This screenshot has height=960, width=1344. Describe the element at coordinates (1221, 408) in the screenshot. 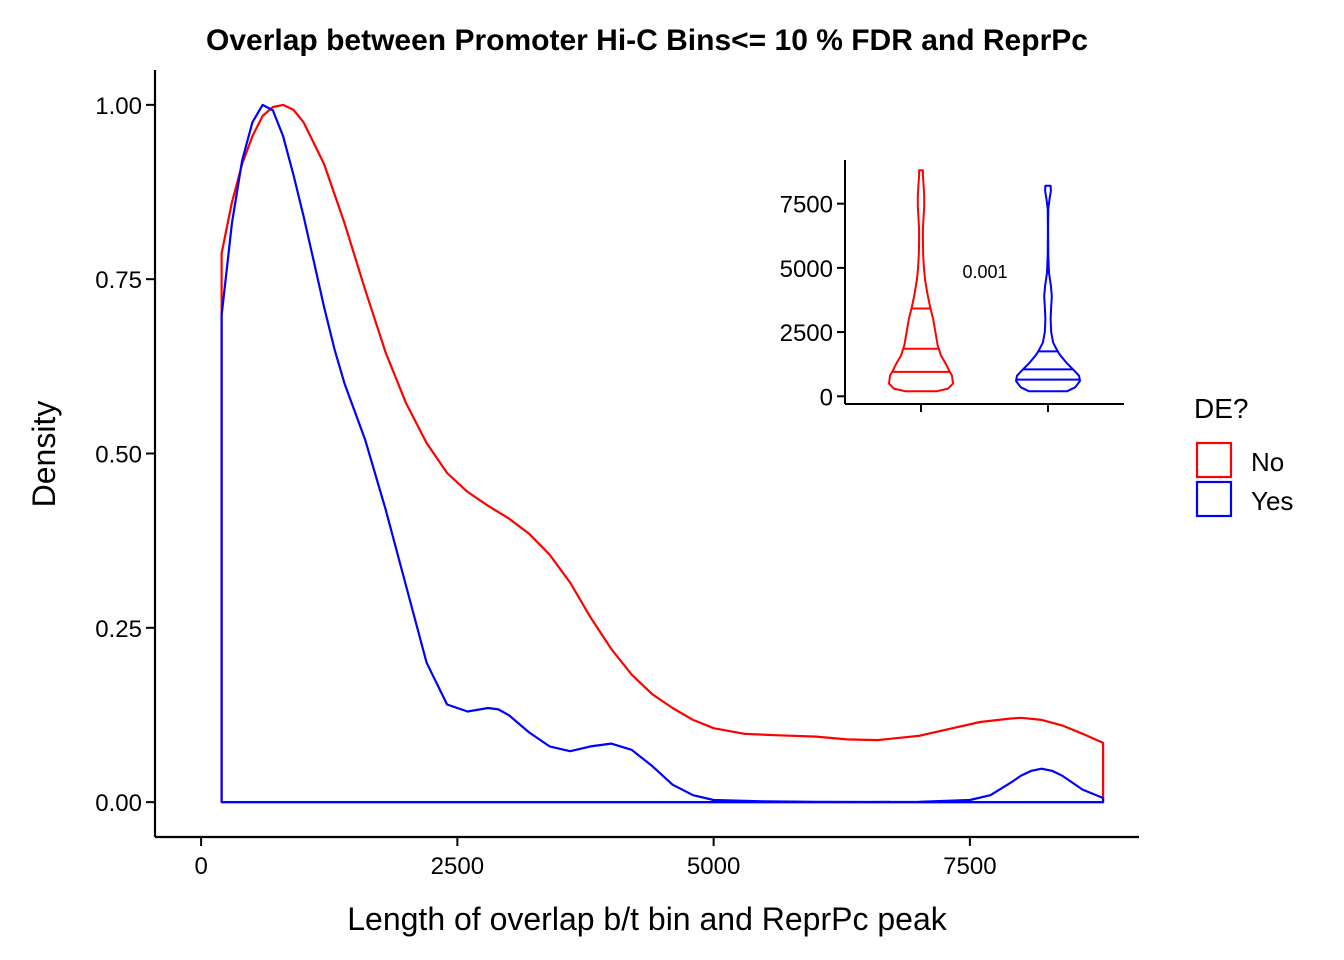

I see `legend-title: DE?` at that location.